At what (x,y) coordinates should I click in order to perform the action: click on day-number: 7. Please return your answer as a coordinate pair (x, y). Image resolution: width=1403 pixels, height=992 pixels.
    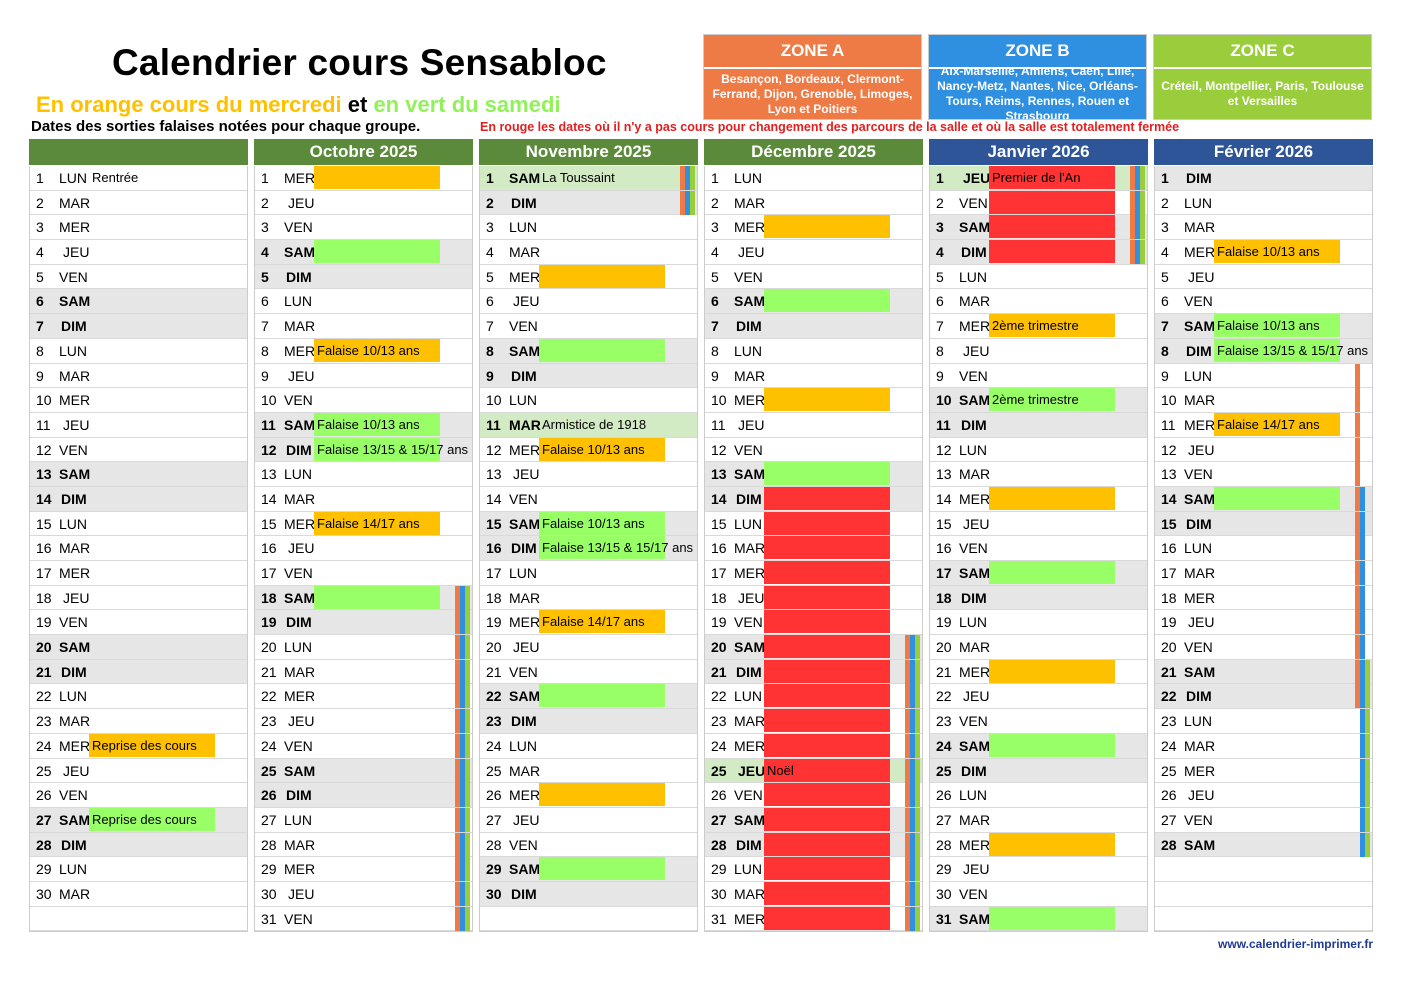
    Looking at the image, I should click on (1165, 326).